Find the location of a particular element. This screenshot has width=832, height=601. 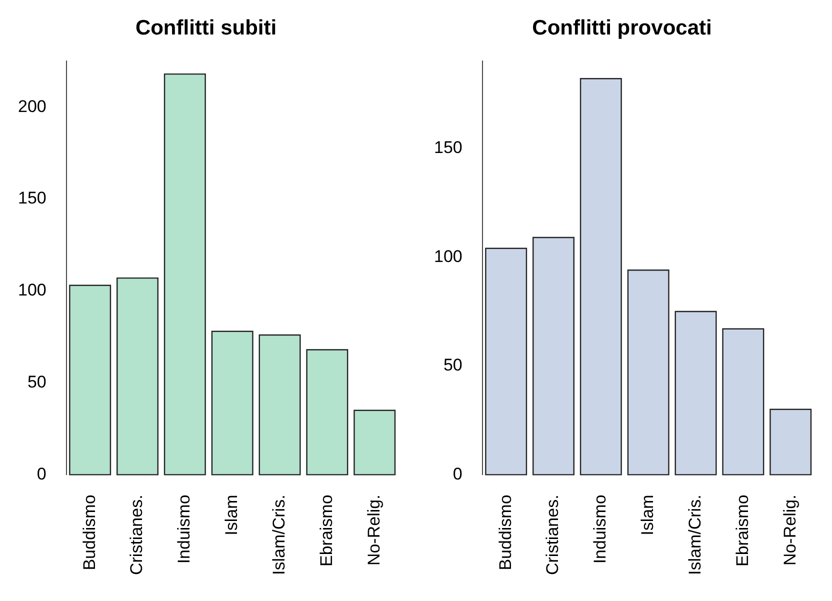

y-tick-label: 200 is located at coordinates (32, 106).